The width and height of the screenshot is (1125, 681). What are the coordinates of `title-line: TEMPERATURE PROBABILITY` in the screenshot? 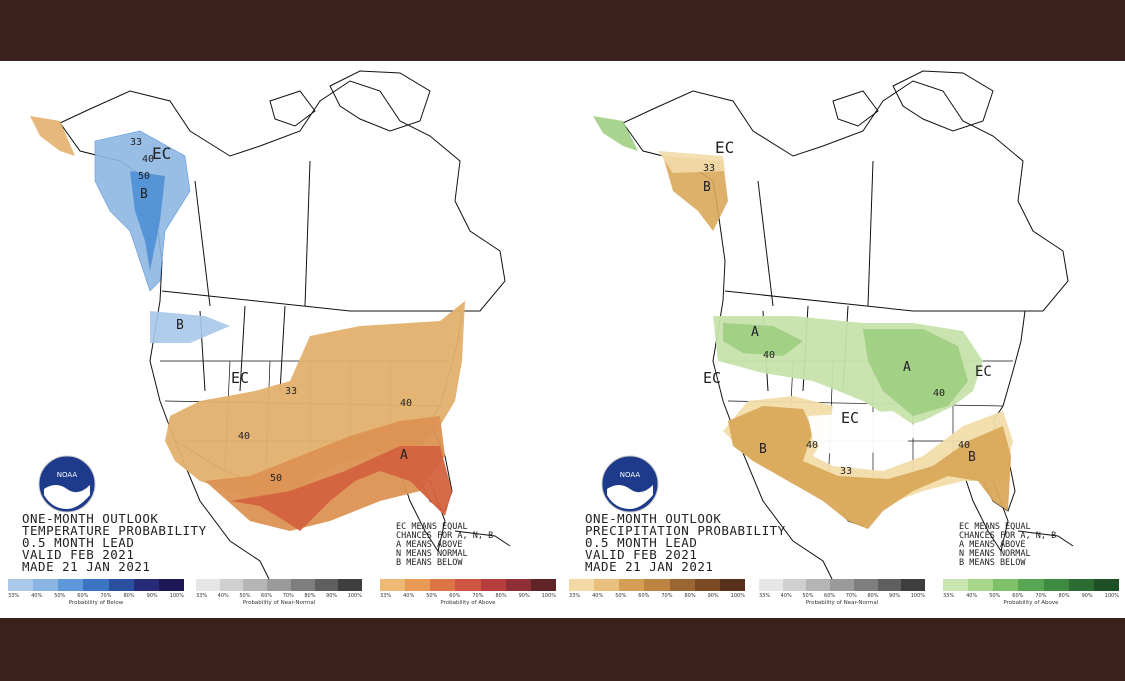 It's located at (114, 530).